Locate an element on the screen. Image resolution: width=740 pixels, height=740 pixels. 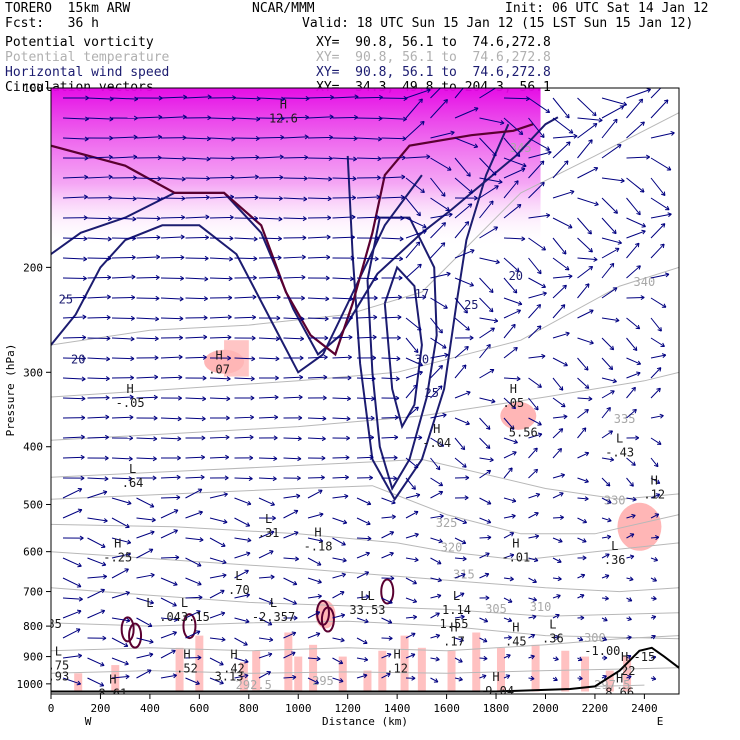
model-title: TORERO 15km ARW is located at coordinates (68, 8).